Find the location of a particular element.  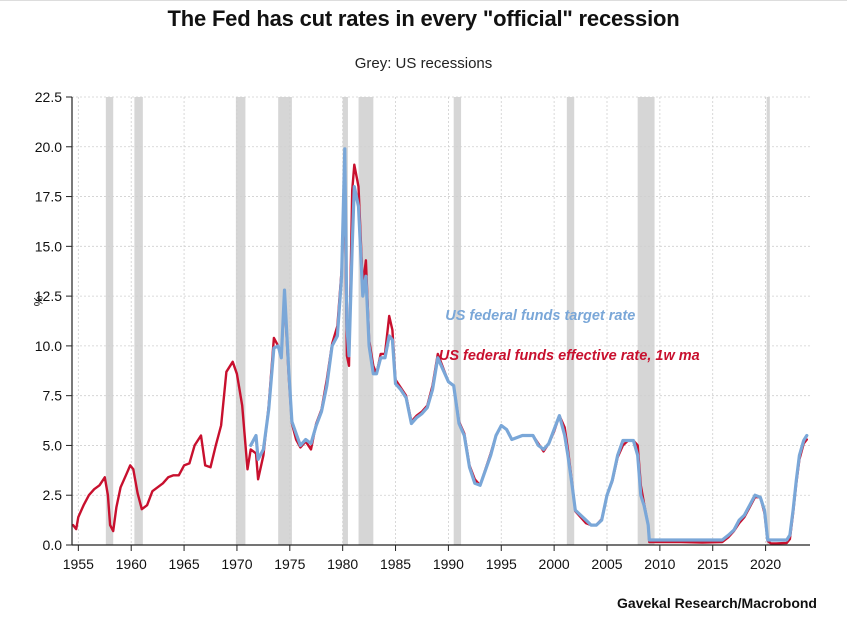

y-tick-label: 22.5 is located at coordinates (48, 97).